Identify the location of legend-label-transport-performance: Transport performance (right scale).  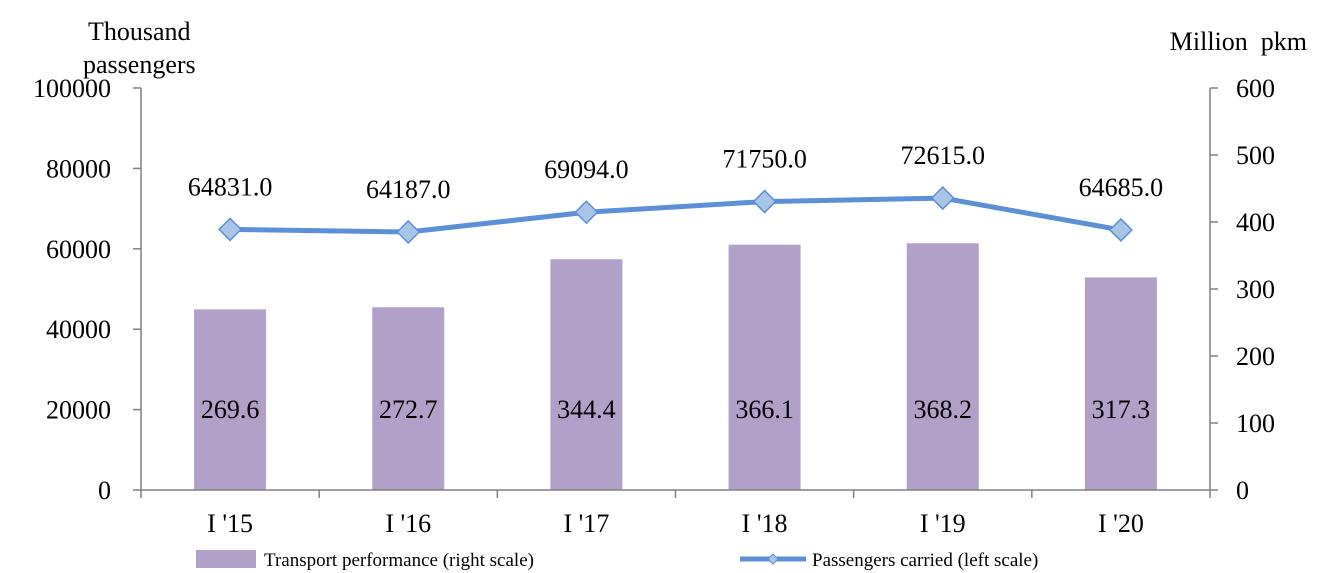
(399, 560).